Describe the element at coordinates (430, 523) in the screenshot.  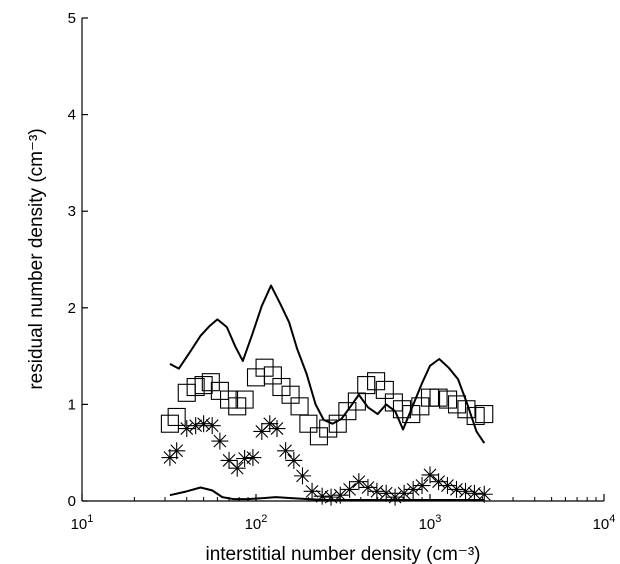
I see `x-tick-label: 10³` at that location.